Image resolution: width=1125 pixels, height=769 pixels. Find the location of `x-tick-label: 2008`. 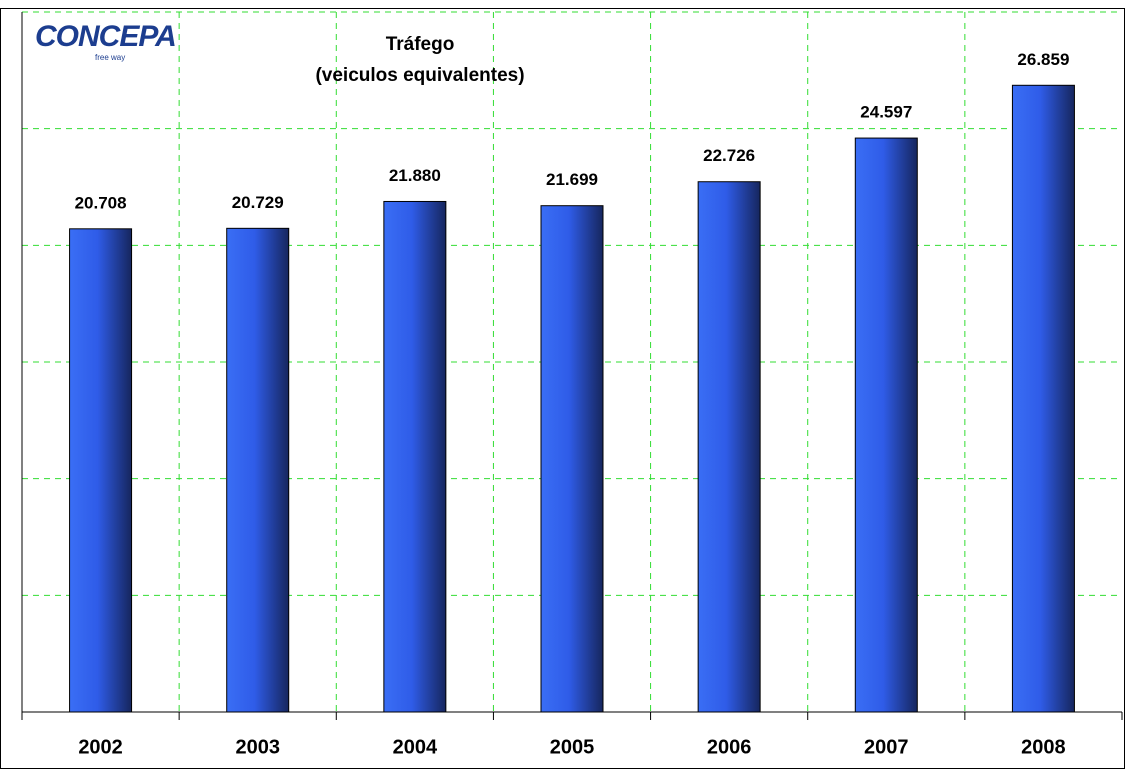

x-tick-label: 2008 is located at coordinates (1043, 747).